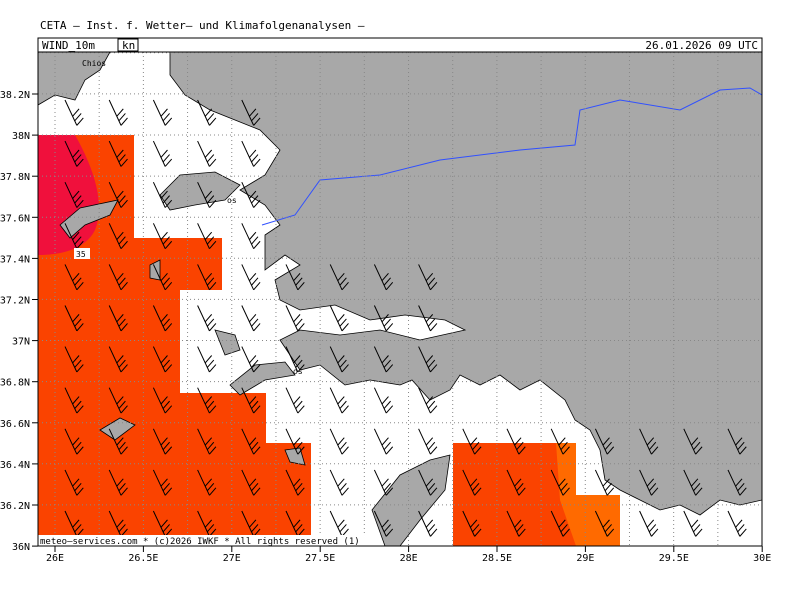 The height and width of the screenshot is (600, 800). I want to click on lon-label: 29E, so click(585, 558).